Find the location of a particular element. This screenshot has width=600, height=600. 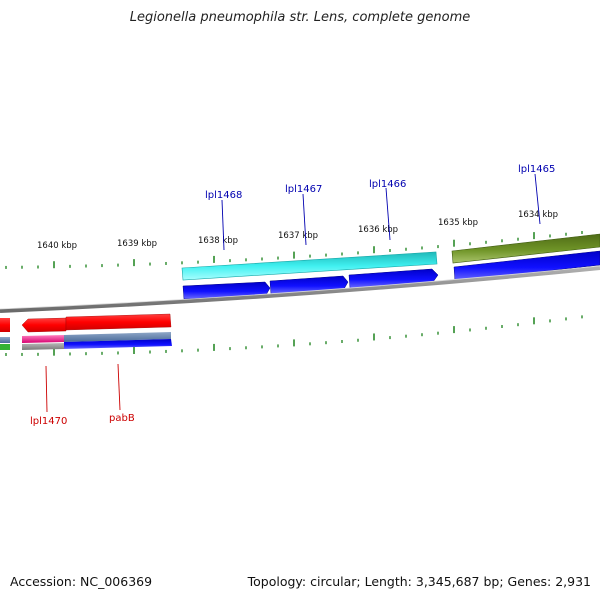

scale-label: 1634 kbp is located at coordinates (538, 215).